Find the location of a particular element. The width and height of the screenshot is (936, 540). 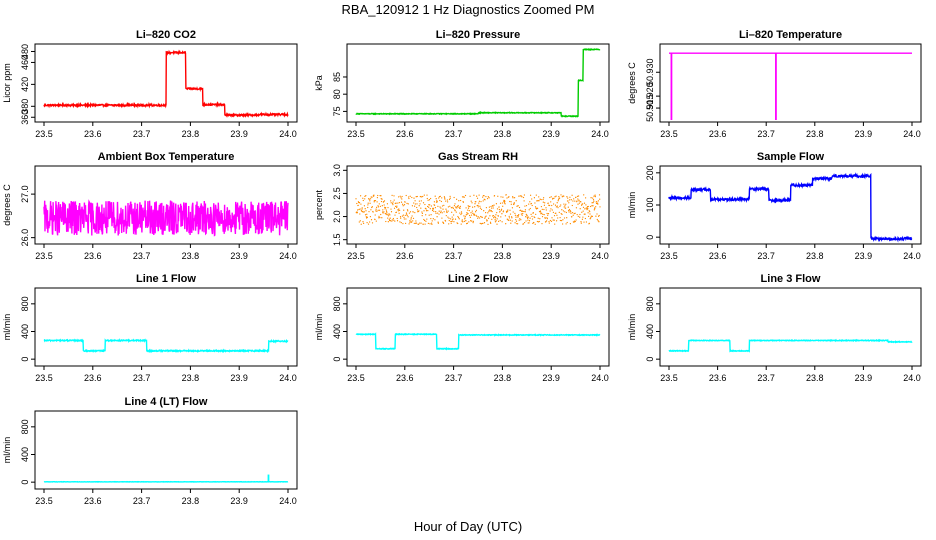

y-tick-label-licor_temp: 50.915 is located at coordinates (650, 108).